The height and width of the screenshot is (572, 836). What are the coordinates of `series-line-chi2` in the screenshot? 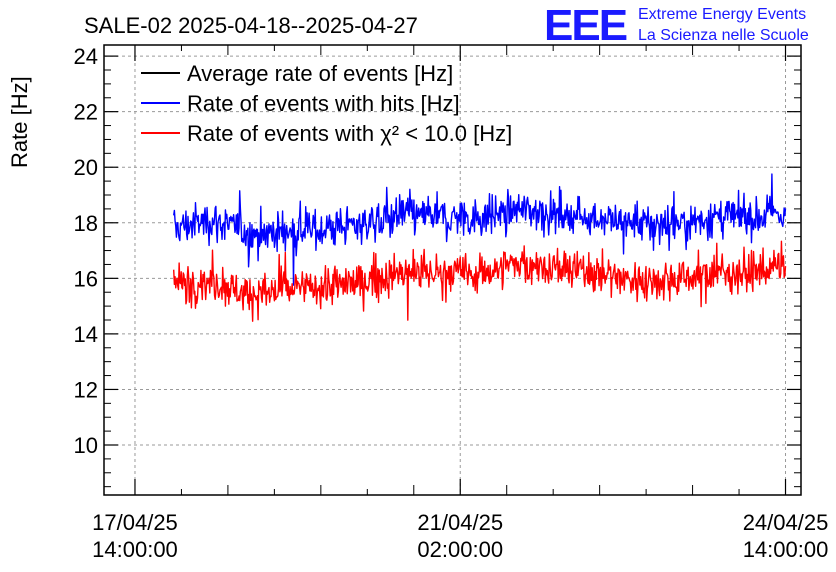 It's located at (480, 281).